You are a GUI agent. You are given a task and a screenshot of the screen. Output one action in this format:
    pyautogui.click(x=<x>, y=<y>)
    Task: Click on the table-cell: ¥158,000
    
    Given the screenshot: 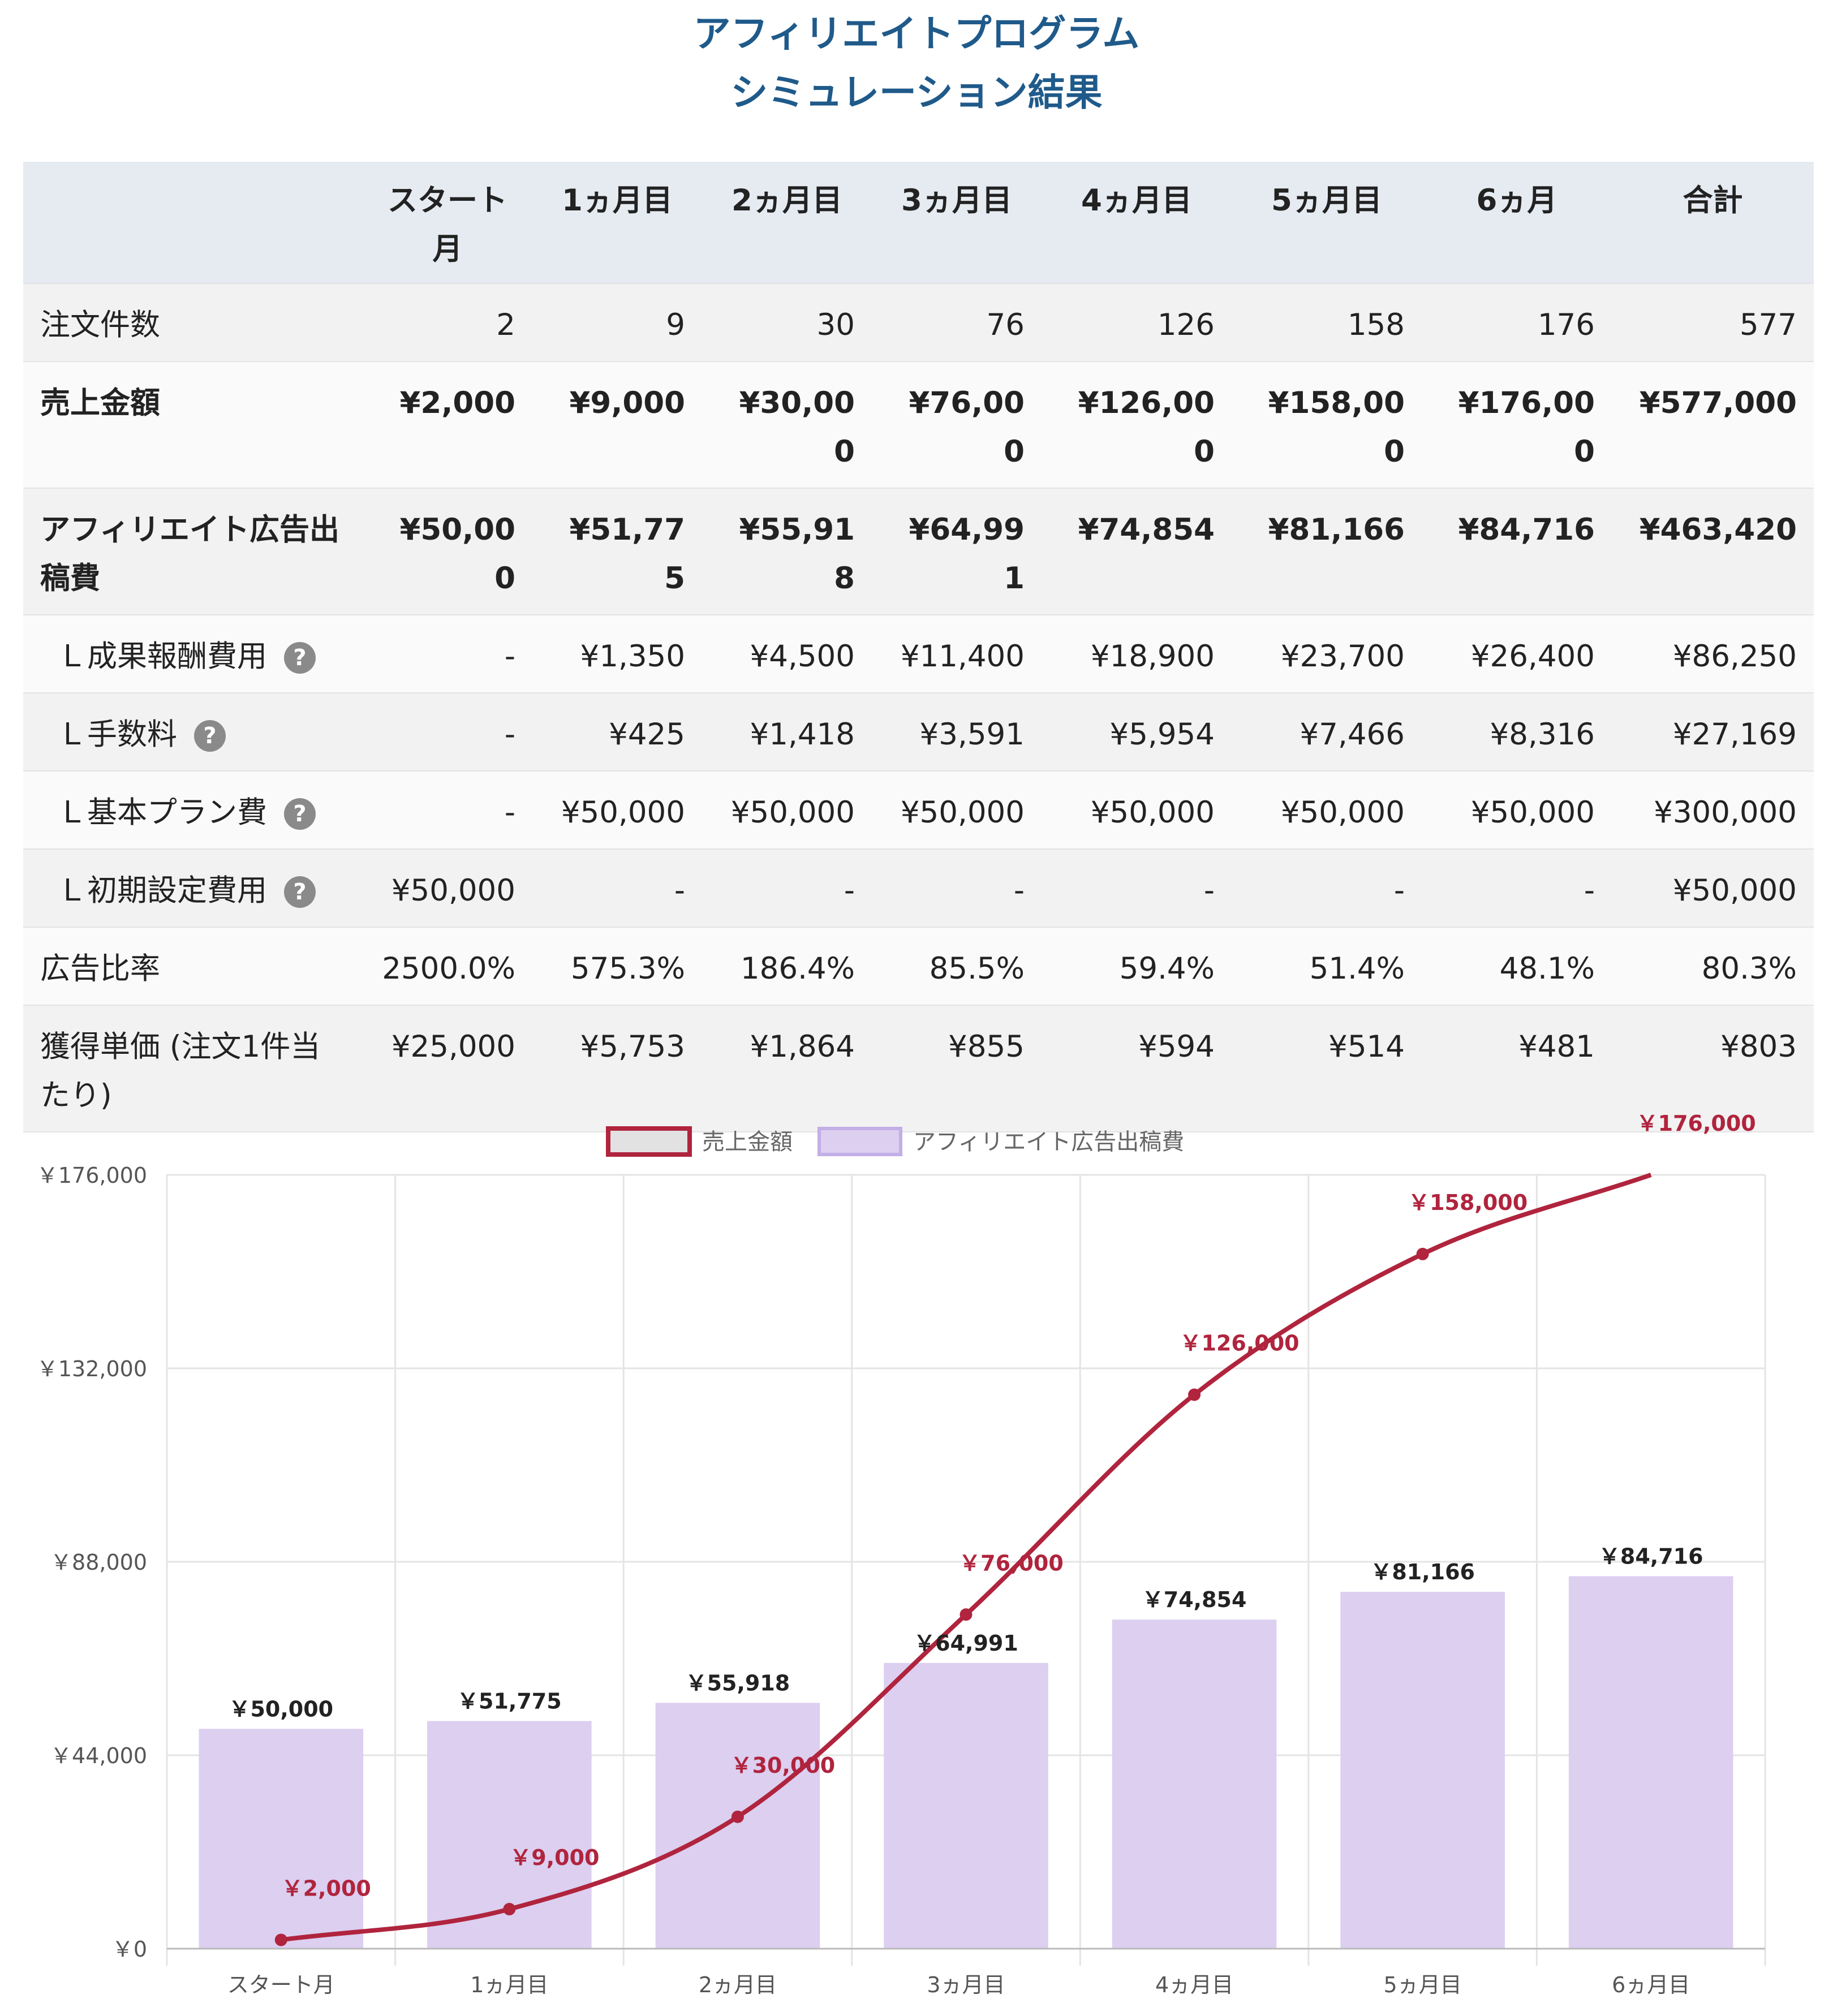 What is the action you would take?
    pyautogui.click(x=1327, y=425)
    